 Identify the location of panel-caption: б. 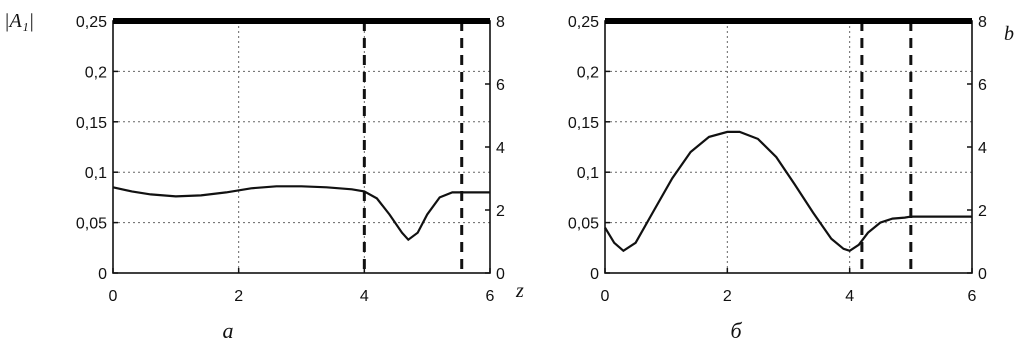
(736, 329).